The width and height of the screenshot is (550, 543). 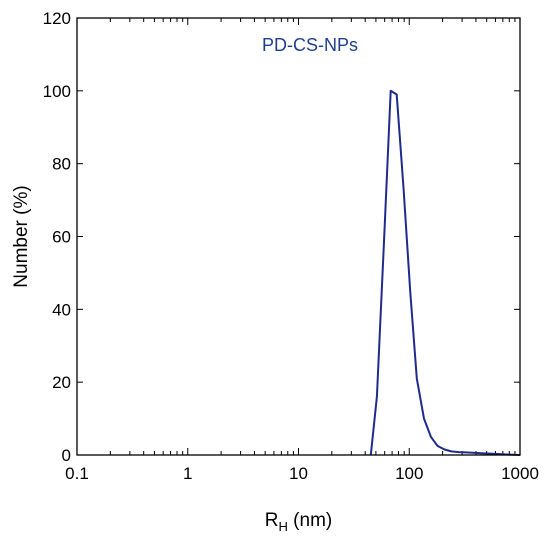 I want to click on x-axis-title: RH (nm), so click(x=298, y=522).